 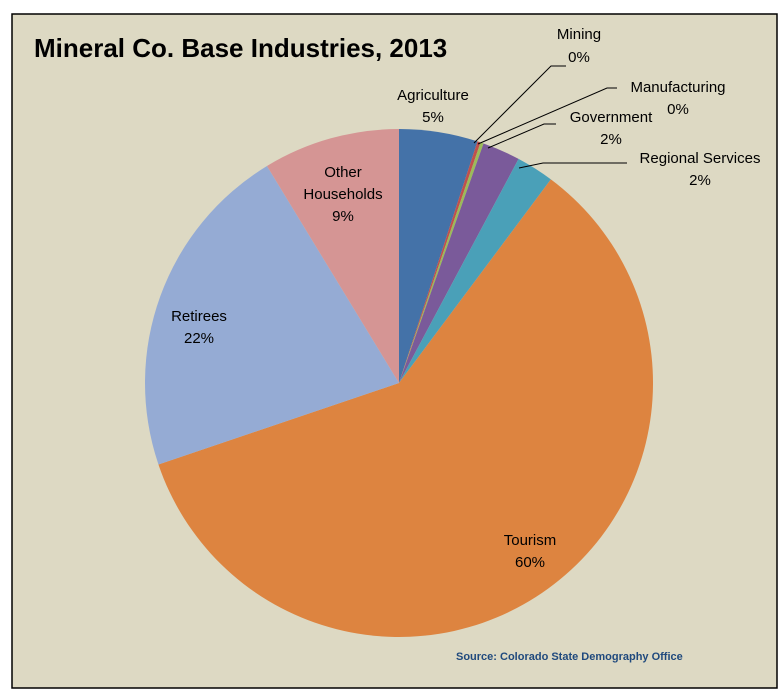 What do you see at coordinates (433, 95) in the screenshot?
I see `slice-label-agriculture: Agriculture` at bounding box center [433, 95].